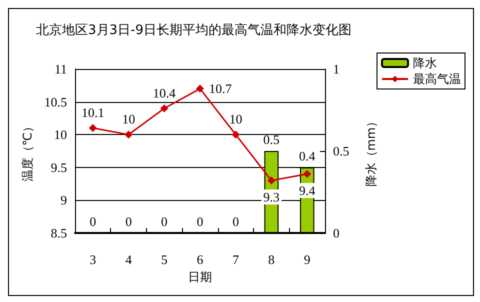 The height and width of the screenshot is (302, 480). What do you see at coordinates (58, 233) in the screenshot?
I see `y-tick-label: 8.5` at bounding box center [58, 233].